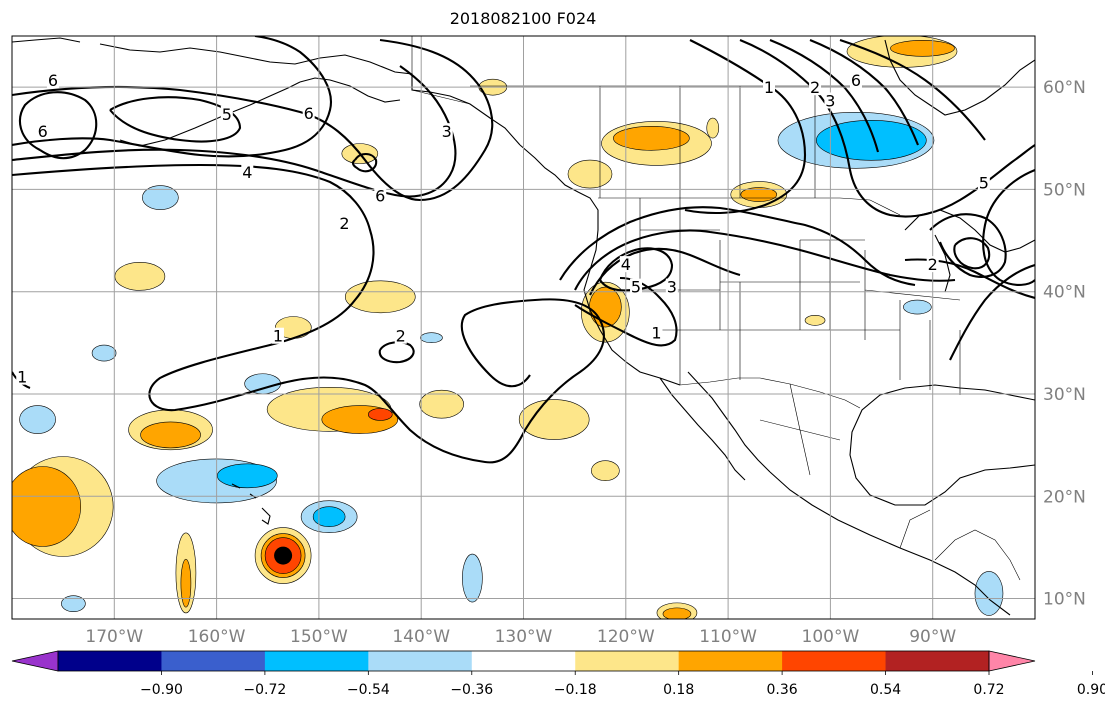 This screenshot has height=710, width=1105. What do you see at coordinates (1064, 293) in the screenshot?
I see `latitude-label: 40°N` at bounding box center [1064, 293].